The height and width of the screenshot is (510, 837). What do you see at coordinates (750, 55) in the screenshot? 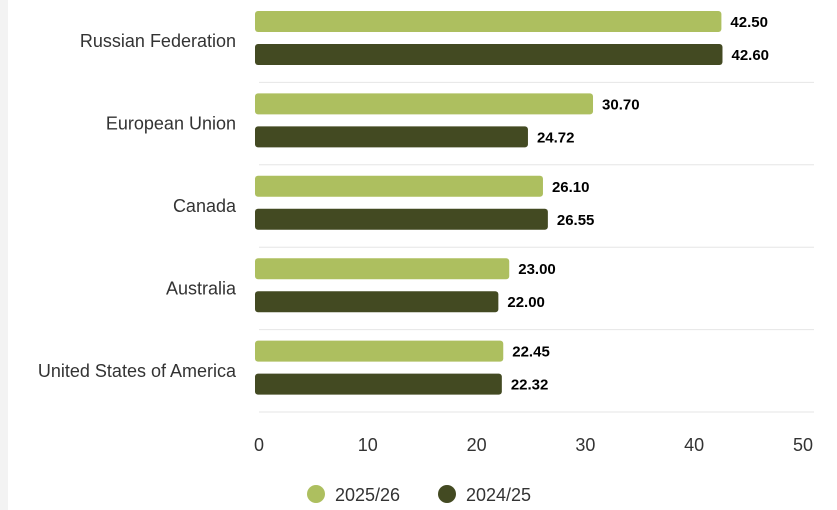
I see `data-label: 42.60` at bounding box center [750, 55].